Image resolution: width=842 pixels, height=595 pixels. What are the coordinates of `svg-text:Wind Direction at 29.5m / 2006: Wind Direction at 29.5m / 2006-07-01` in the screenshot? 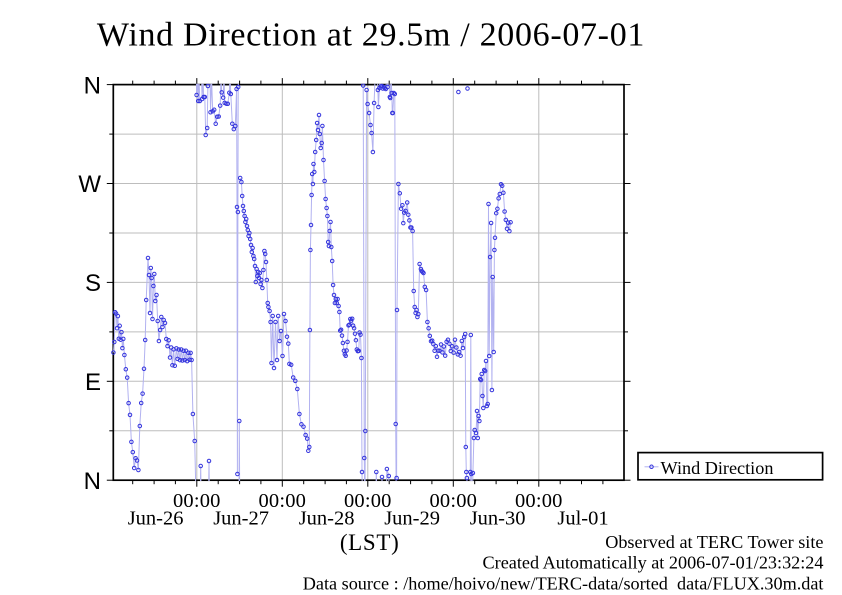 It's located at (371, 35).